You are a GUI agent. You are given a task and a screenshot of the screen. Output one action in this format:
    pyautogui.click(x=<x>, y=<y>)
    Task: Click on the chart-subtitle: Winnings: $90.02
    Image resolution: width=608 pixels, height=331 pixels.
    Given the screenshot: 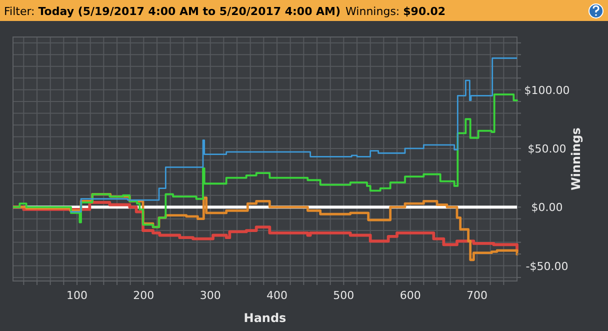 What is the action you would take?
    pyautogui.click(x=396, y=11)
    